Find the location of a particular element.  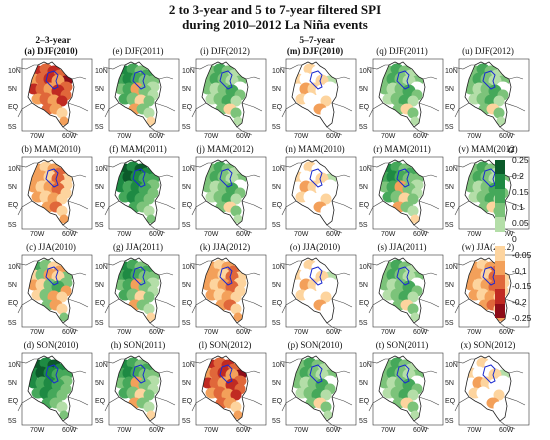

map-panel-d: (d) SON(2010) 10N 5N EQ 5S 70W 60W is located at coordinates (51, 390).